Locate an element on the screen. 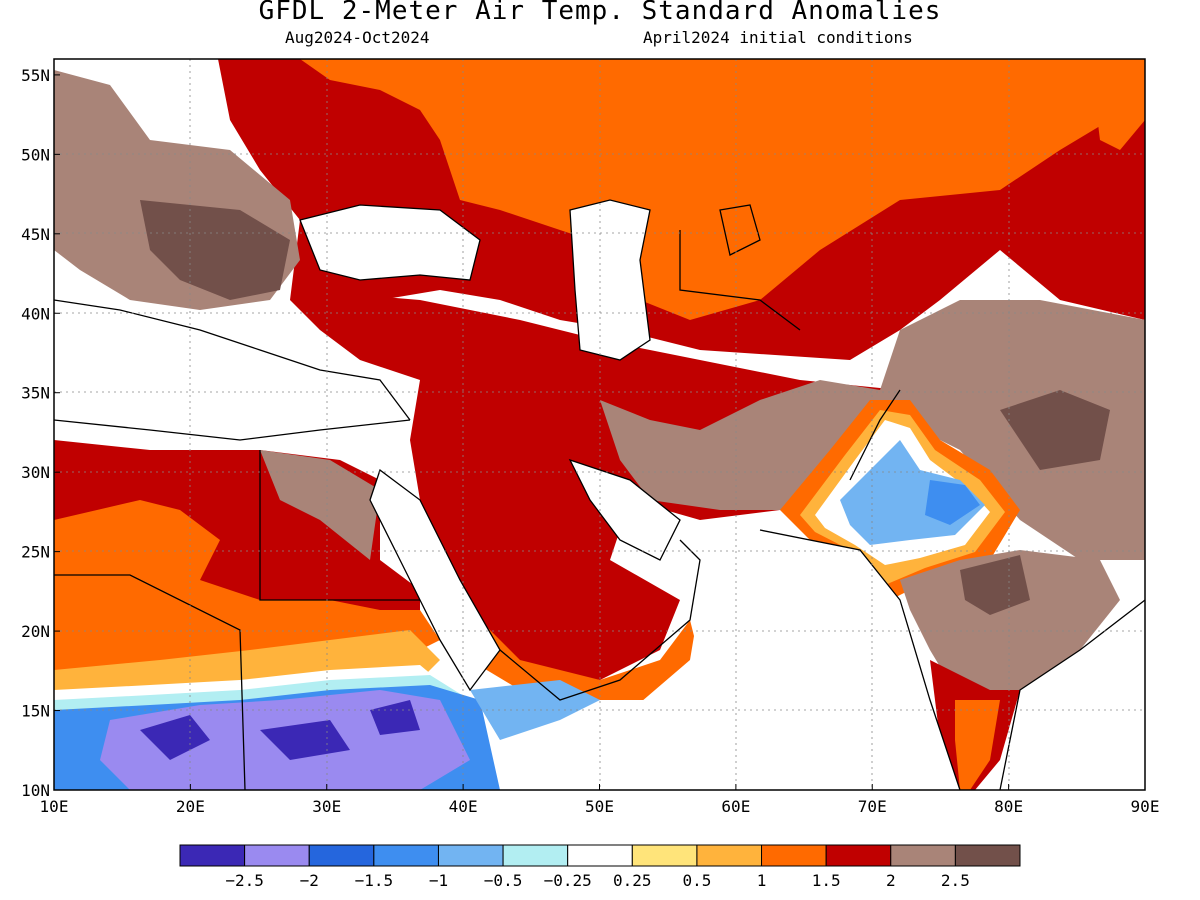  caspian-coast is located at coordinates (610, 280).